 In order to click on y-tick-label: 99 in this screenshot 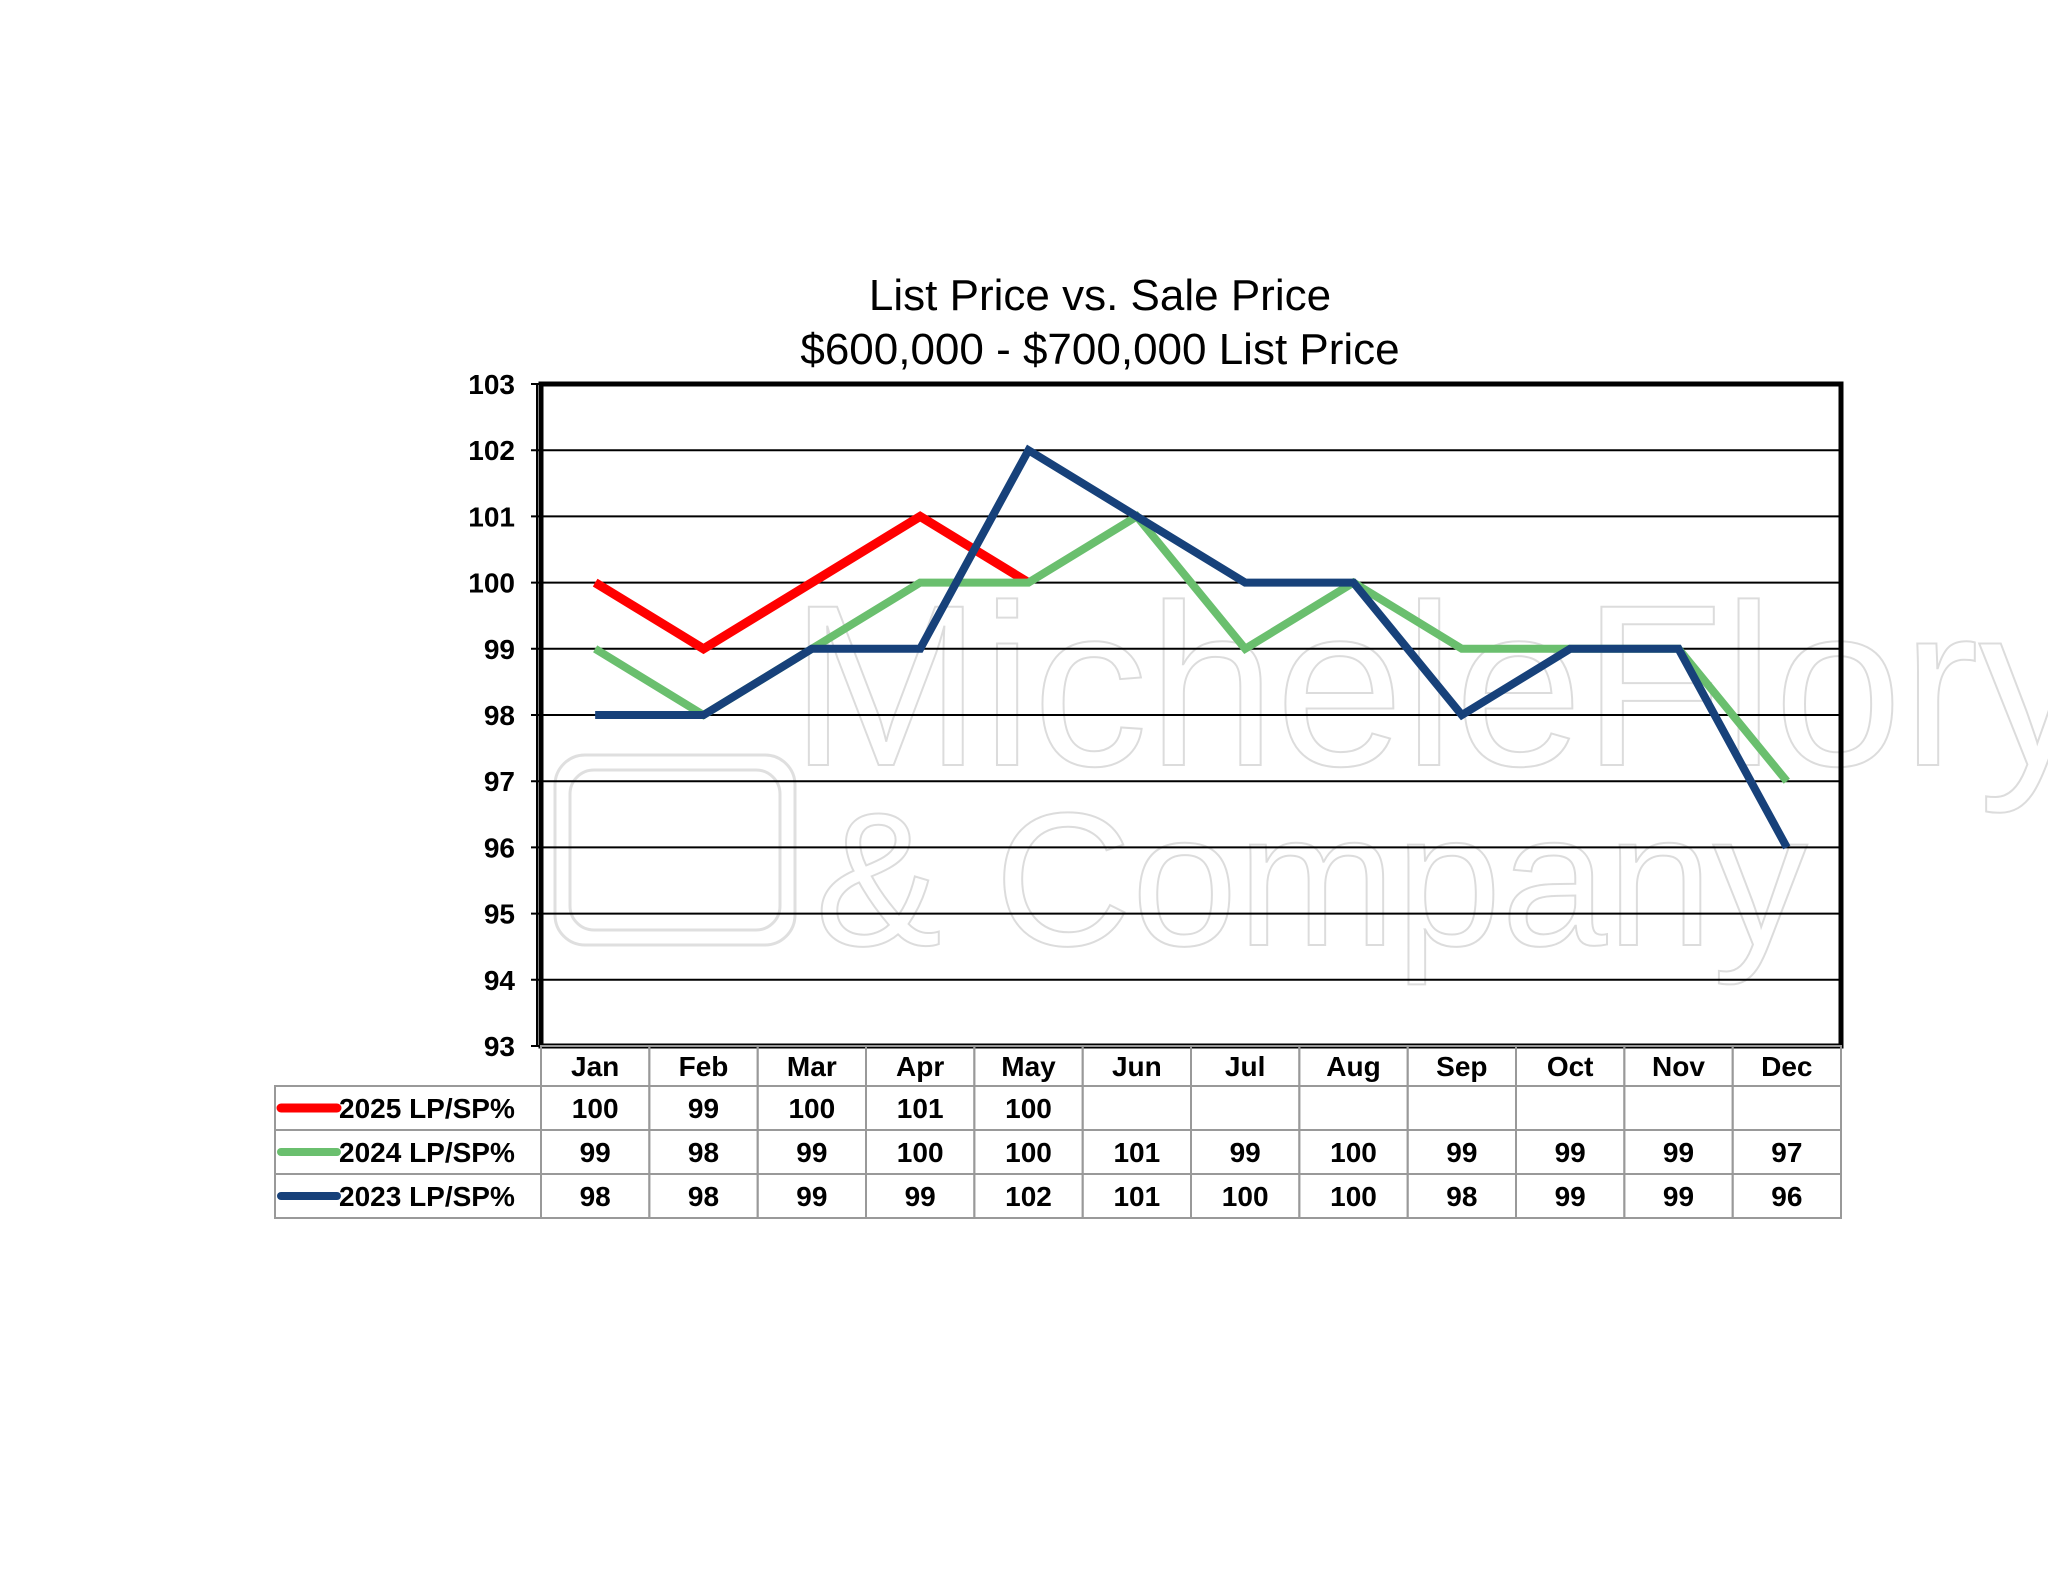, I will do `click(499, 649)`.